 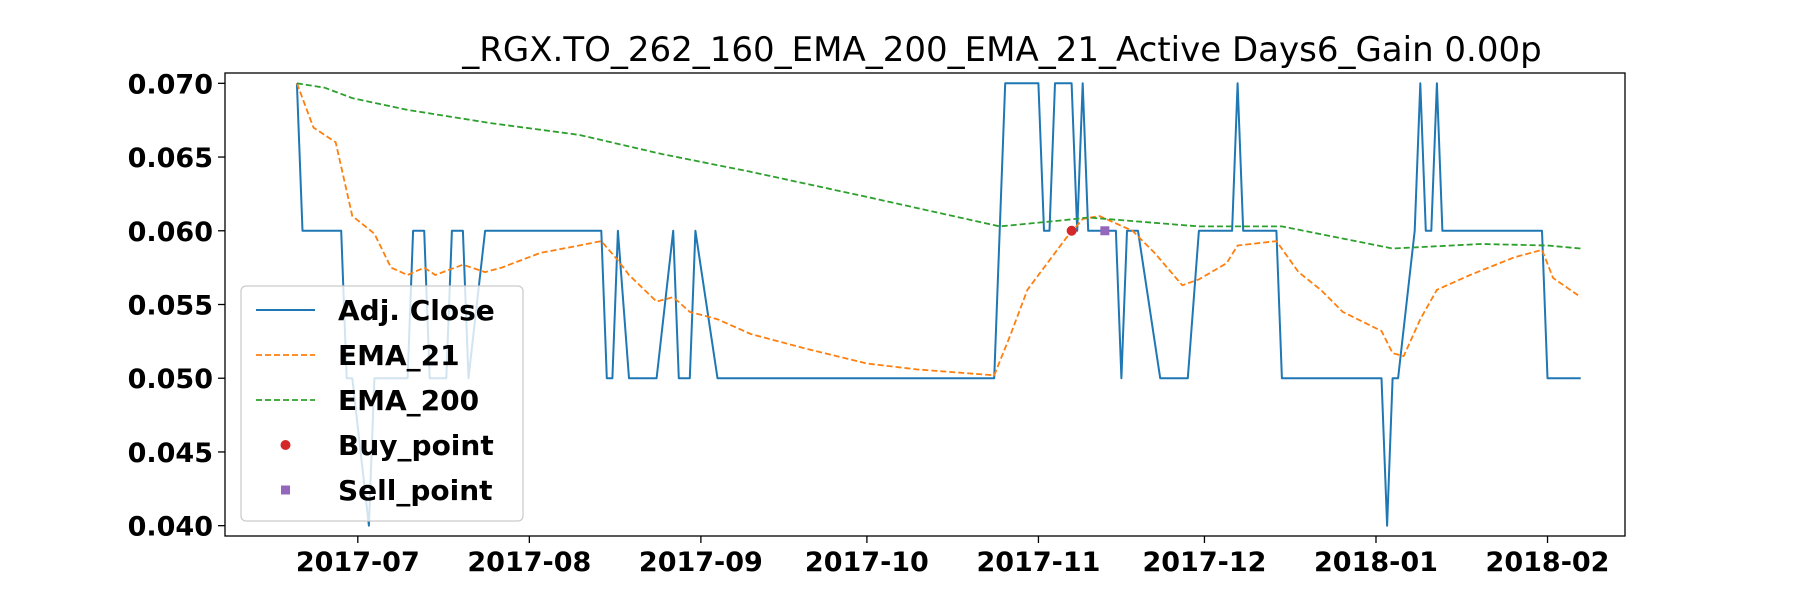 What do you see at coordinates (867, 562) in the screenshot?
I see `x-tick-label: 2017-10` at bounding box center [867, 562].